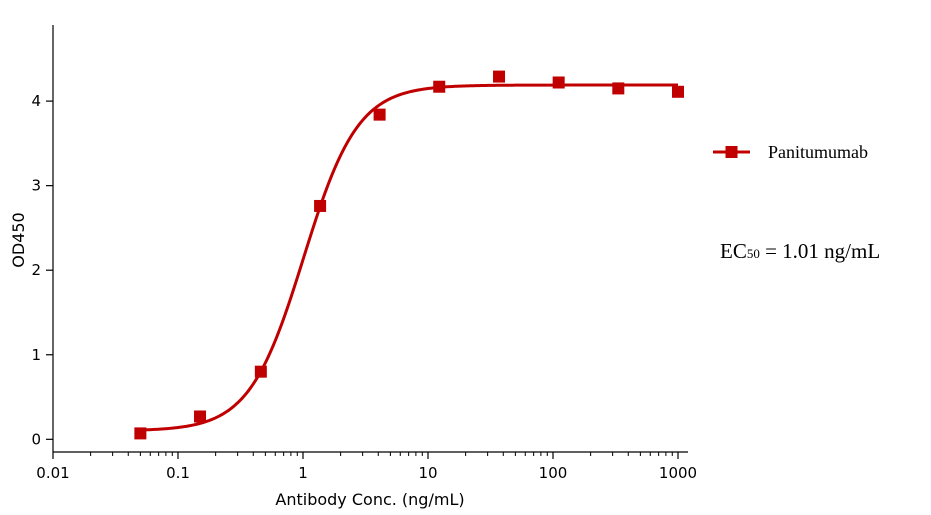 This screenshot has height=515, width=931. I want to click on y-axis-title: OD450, so click(18, 239).